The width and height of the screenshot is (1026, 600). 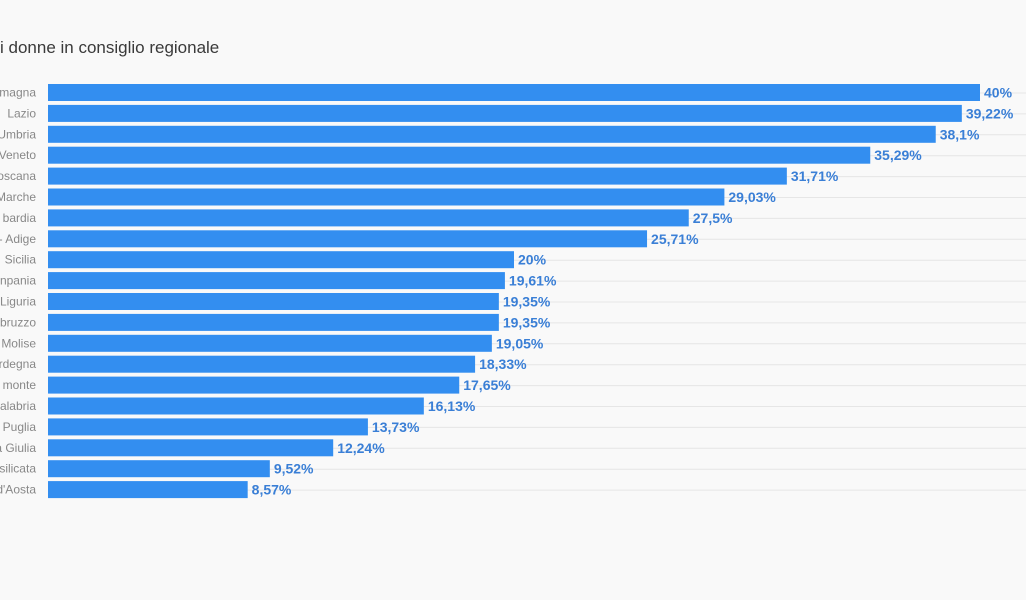 What do you see at coordinates (21, 260) in the screenshot?
I see `category-label: Sicilia` at bounding box center [21, 260].